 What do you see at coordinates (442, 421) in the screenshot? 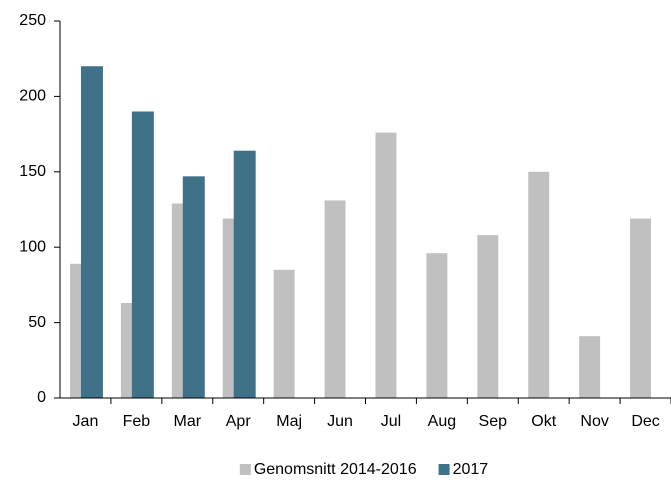
I see `x-tick-label: Aug` at bounding box center [442, 421].